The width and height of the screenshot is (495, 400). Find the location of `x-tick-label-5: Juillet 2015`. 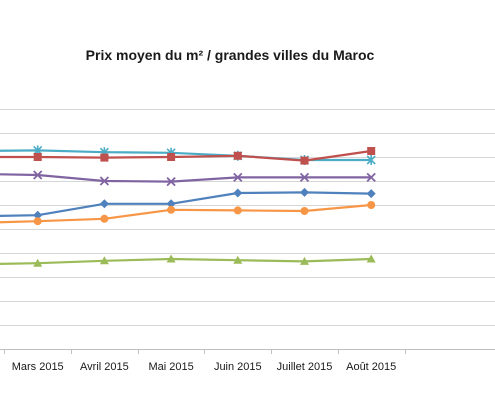

x-tick-label-5: Juillet 2015 is located at coordinates (305, 367).